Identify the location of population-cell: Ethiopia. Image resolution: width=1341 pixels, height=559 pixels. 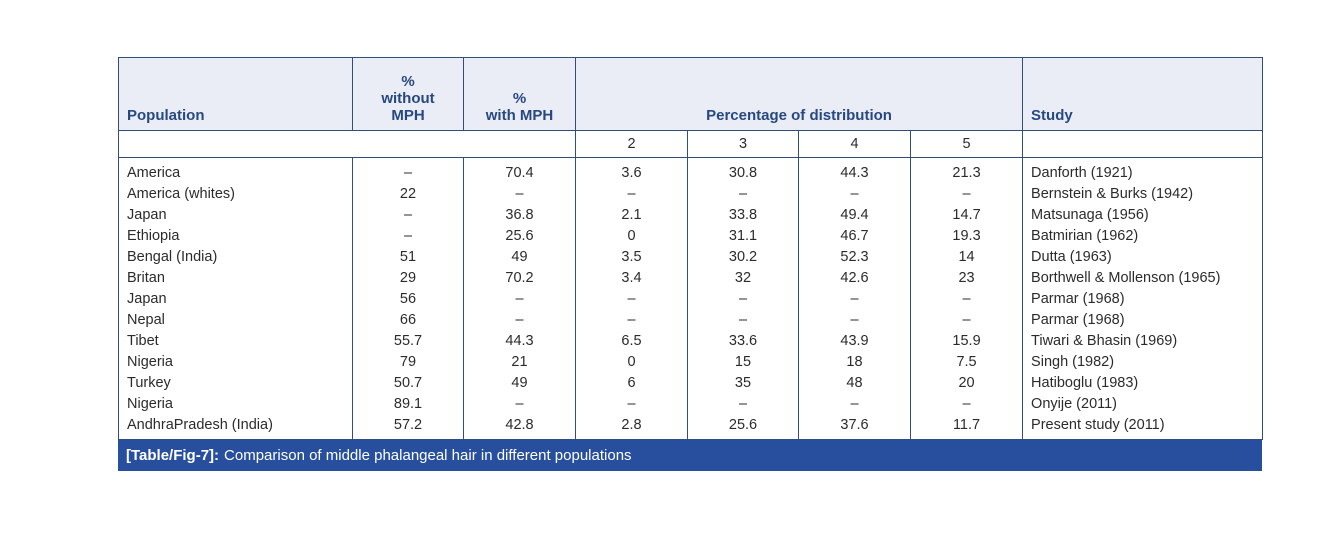
(235, 236).